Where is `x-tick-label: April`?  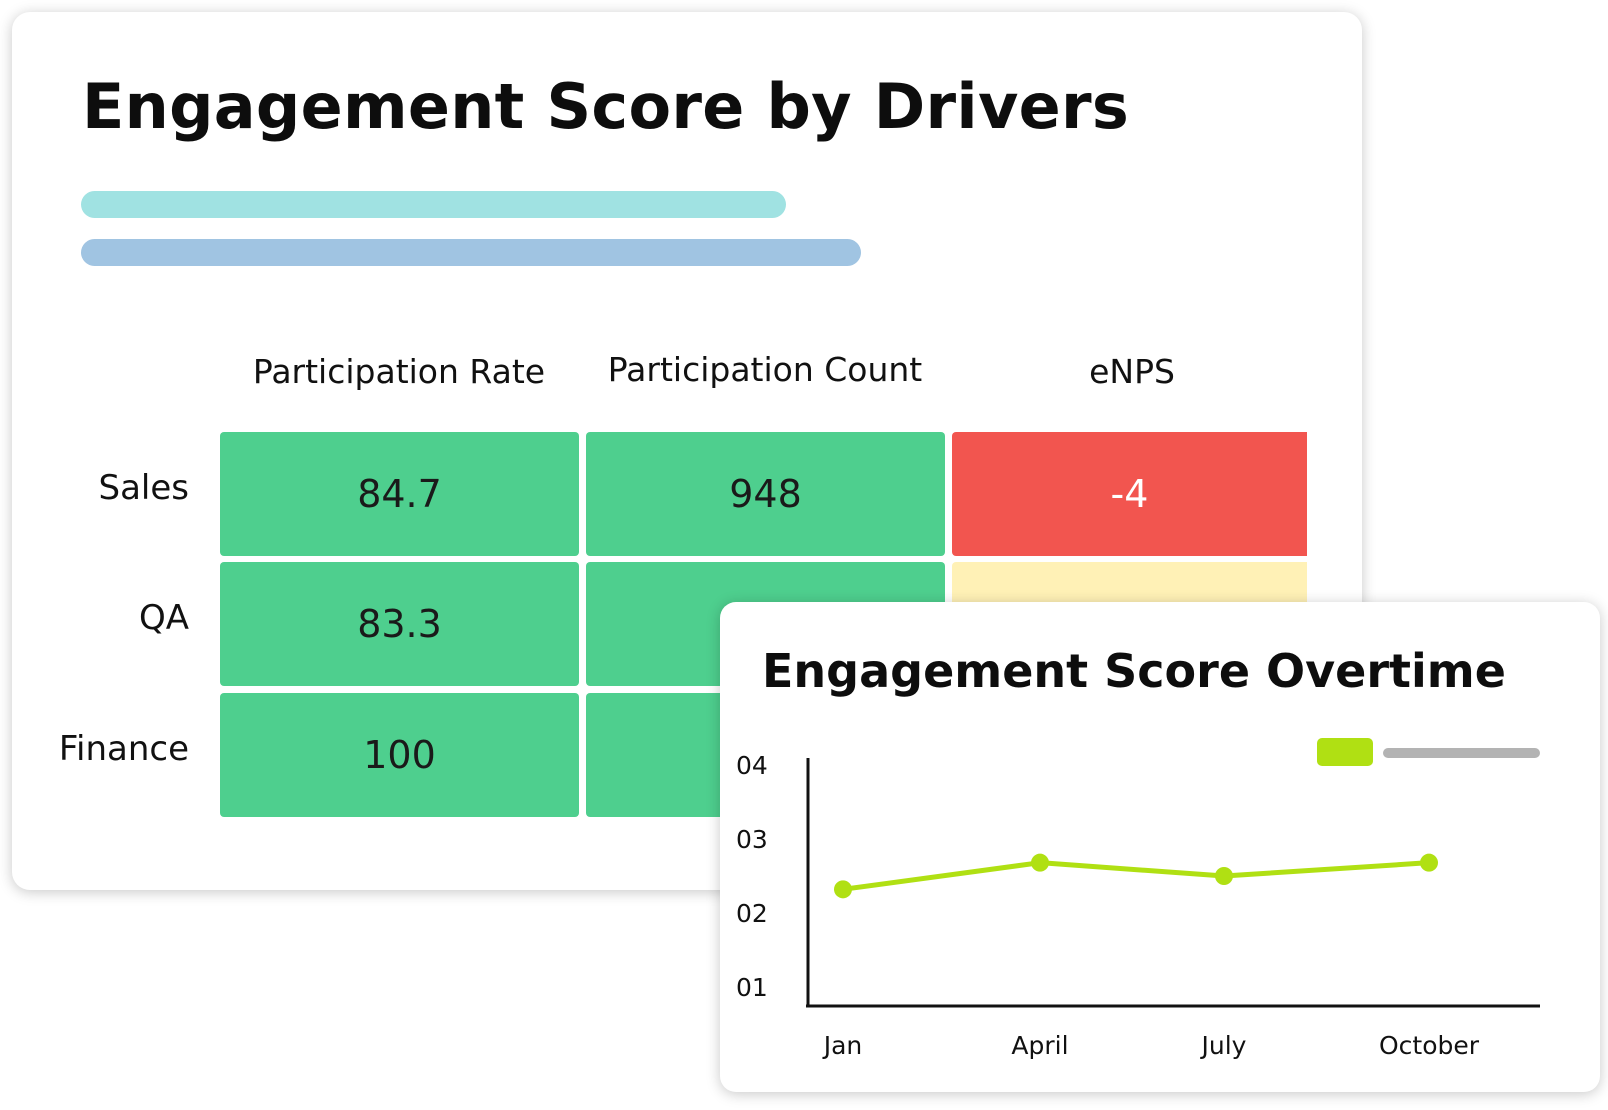 x-tick-label: April is located at coordinates (1039, 1045).